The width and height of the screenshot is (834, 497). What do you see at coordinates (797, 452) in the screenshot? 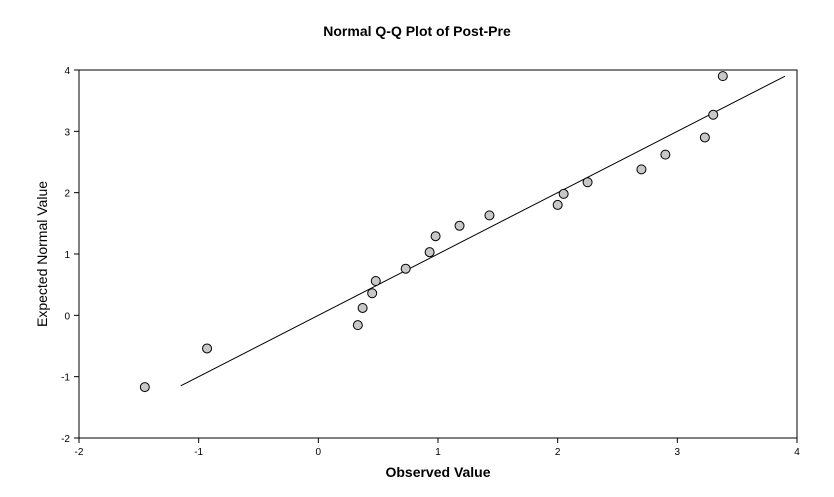
I see `x-tick-label: 4` at bounding box center [797, 452].